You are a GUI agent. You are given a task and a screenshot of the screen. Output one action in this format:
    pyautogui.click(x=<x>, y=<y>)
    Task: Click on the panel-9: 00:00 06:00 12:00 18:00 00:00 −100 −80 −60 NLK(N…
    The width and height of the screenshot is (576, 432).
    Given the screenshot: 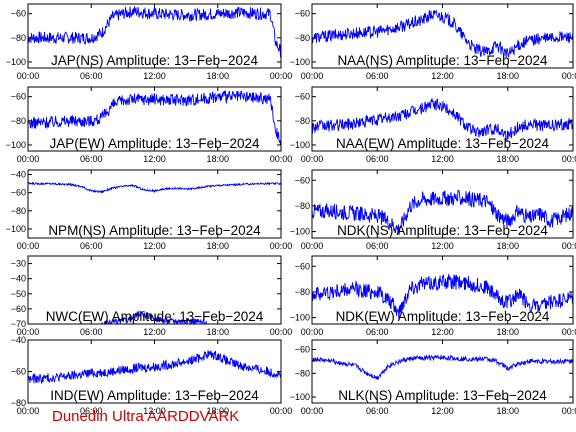 What is the action you would take?
    pyautogui.click(x=433, y=377)
    